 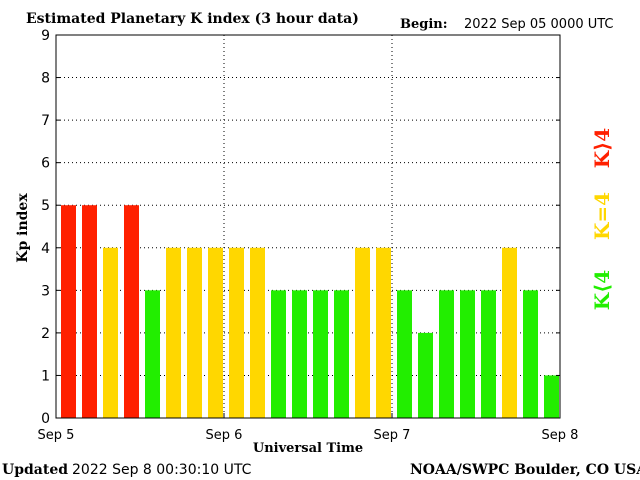 I want to click on updated-value: 2022 Sep 8 00:30:10 UTC, so click(x=162, y=470).